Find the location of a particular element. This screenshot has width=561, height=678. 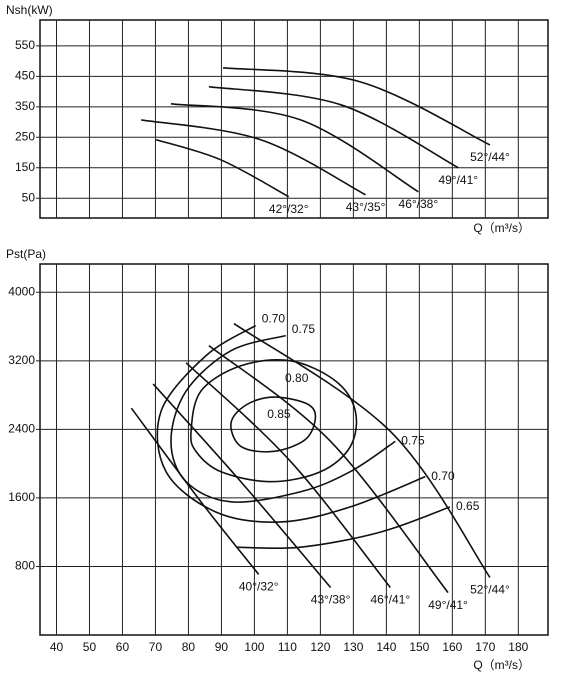

y-tick-label: 550 is located at coordinates (25, 45).